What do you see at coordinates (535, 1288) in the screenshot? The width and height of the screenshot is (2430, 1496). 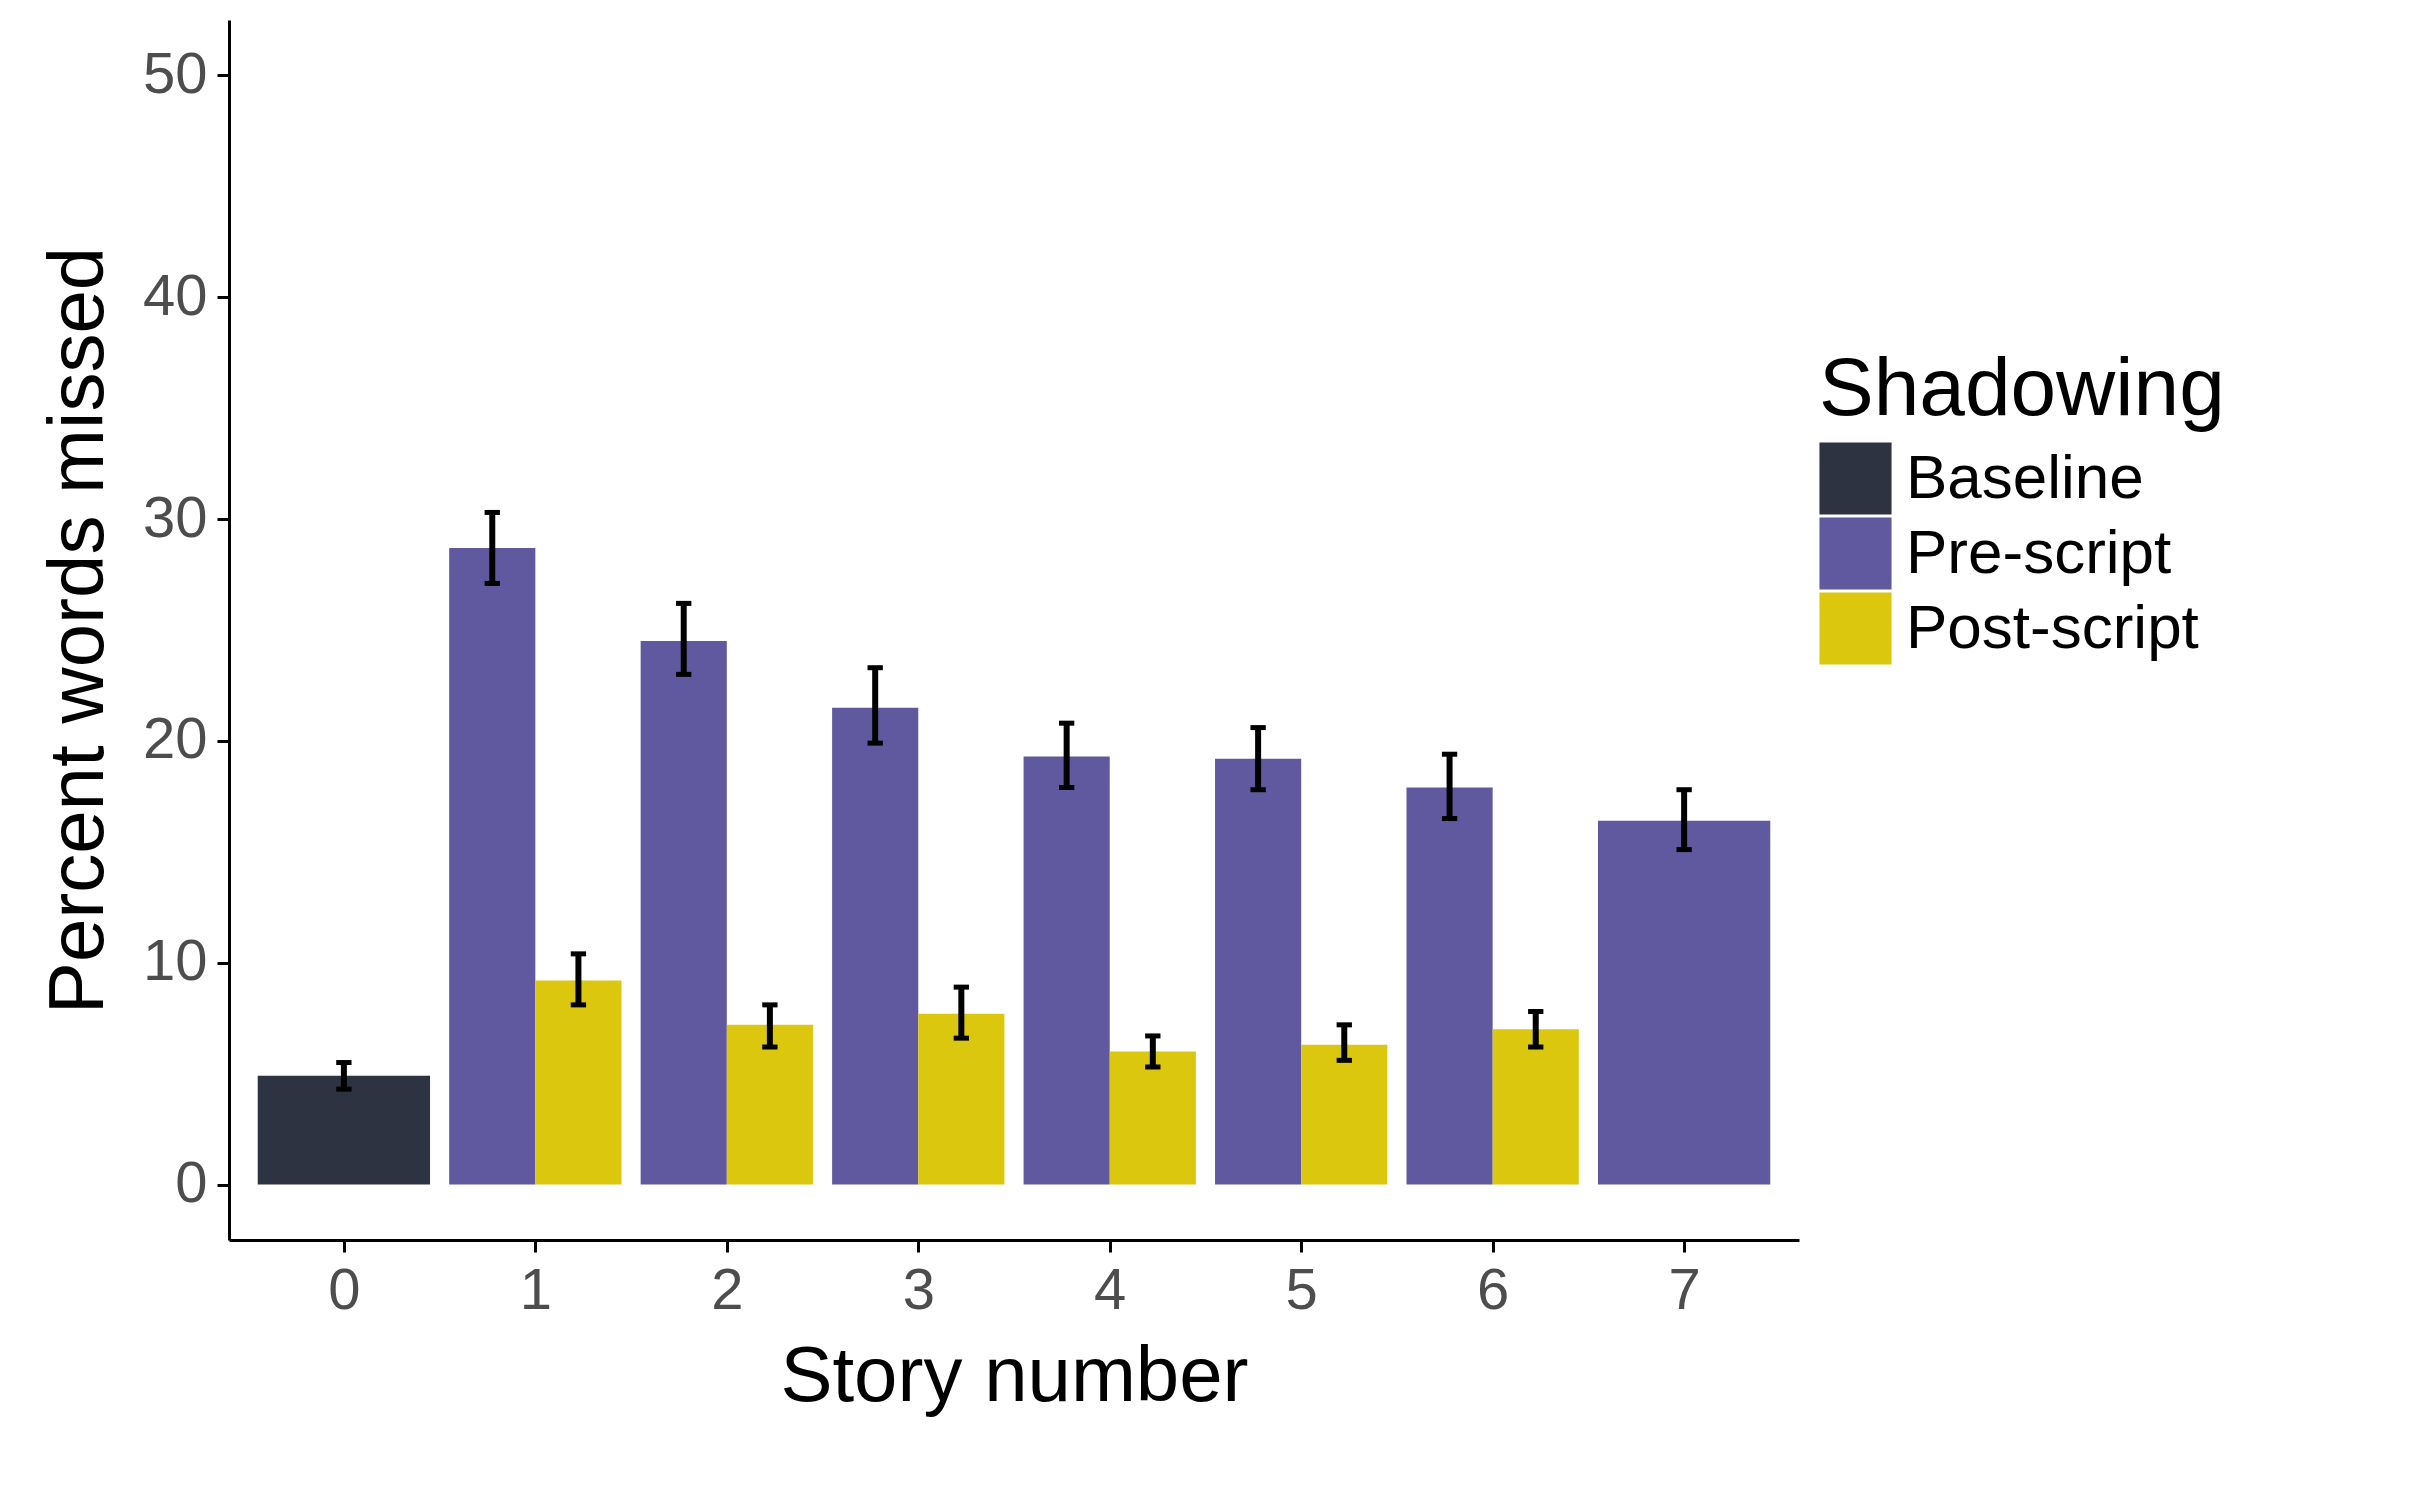 I see `x-tick-label: 1` at bounding box center [535, 1288].